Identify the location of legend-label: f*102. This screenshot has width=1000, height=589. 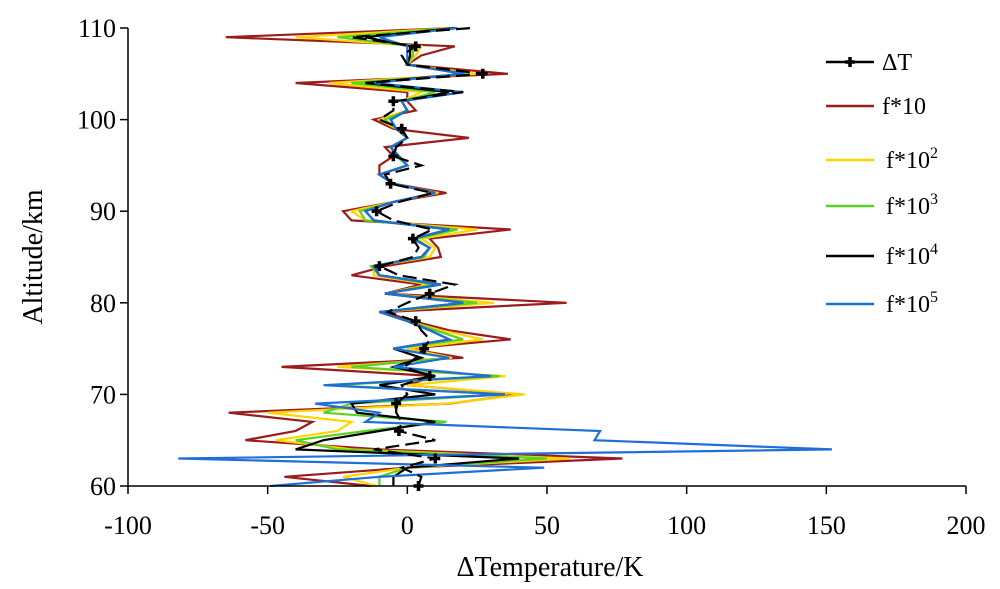
(912, 159).